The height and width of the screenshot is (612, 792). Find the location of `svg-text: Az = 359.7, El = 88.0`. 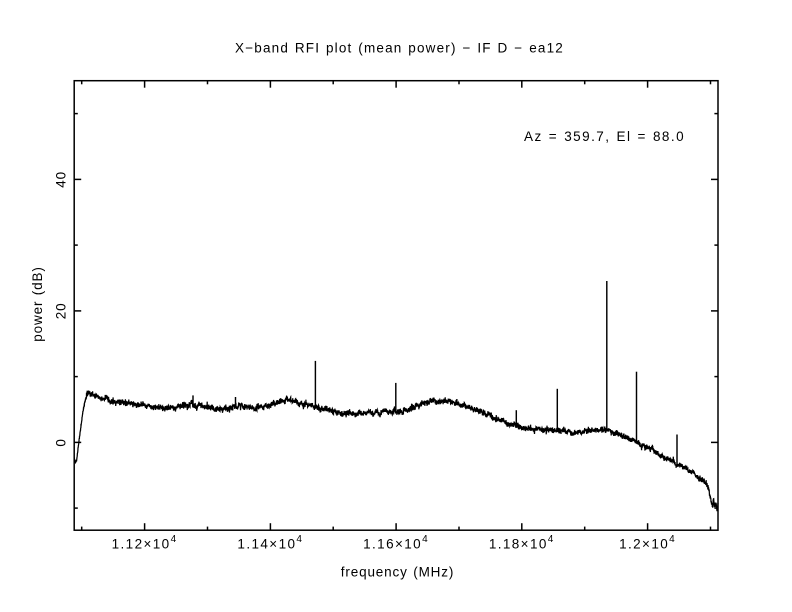

svg-text: Az = 359.7, El = 88.0 is located at coordinates (604, 136).